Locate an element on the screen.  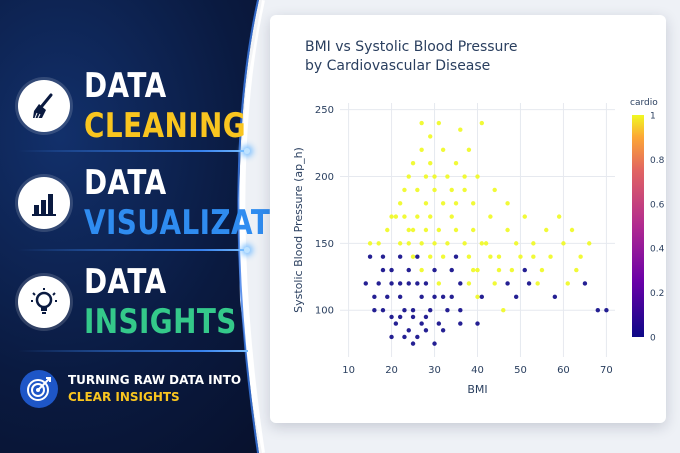
colorbar-title: cardio is located at coordinates (644, 103).